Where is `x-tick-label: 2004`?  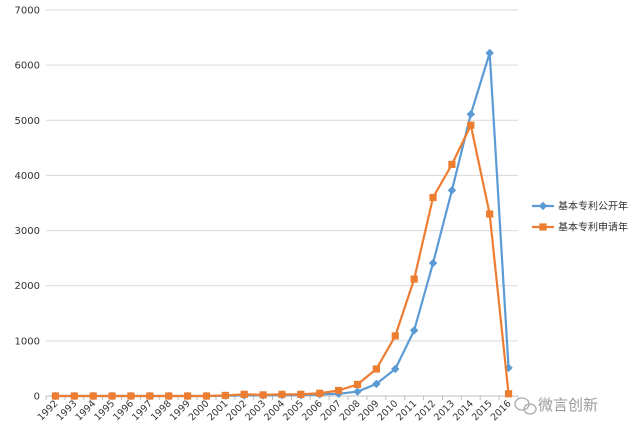
x-tick-label: 2004 is located at coordinates (274, 410).